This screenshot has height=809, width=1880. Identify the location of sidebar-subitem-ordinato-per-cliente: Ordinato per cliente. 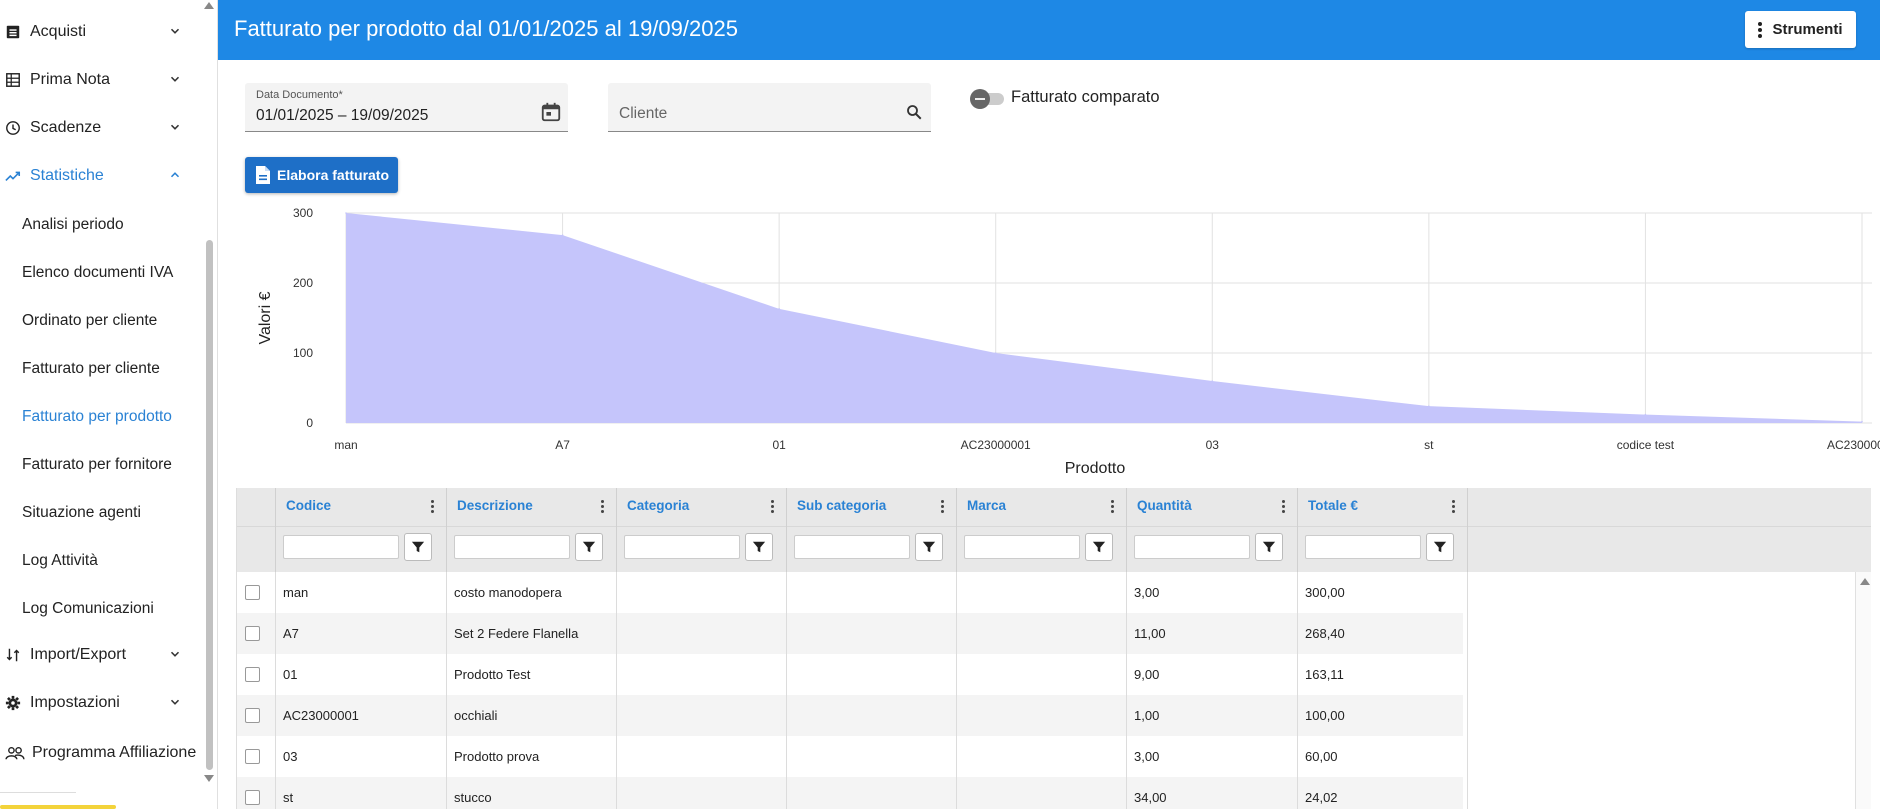
(90, 320).